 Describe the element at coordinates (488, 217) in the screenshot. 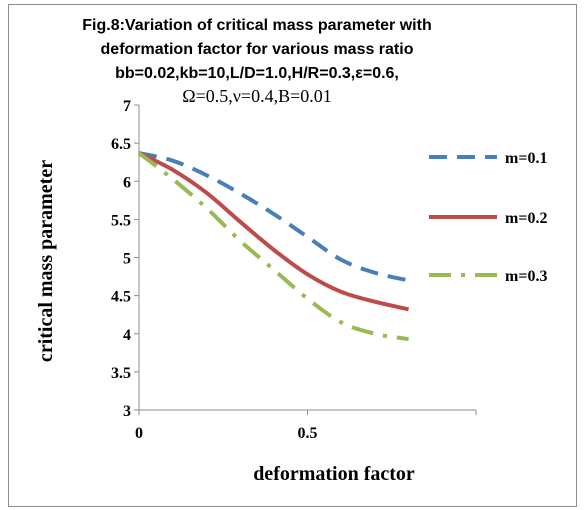

I see `legend: m=0.1 m=0.2 m=0.3` at that location.